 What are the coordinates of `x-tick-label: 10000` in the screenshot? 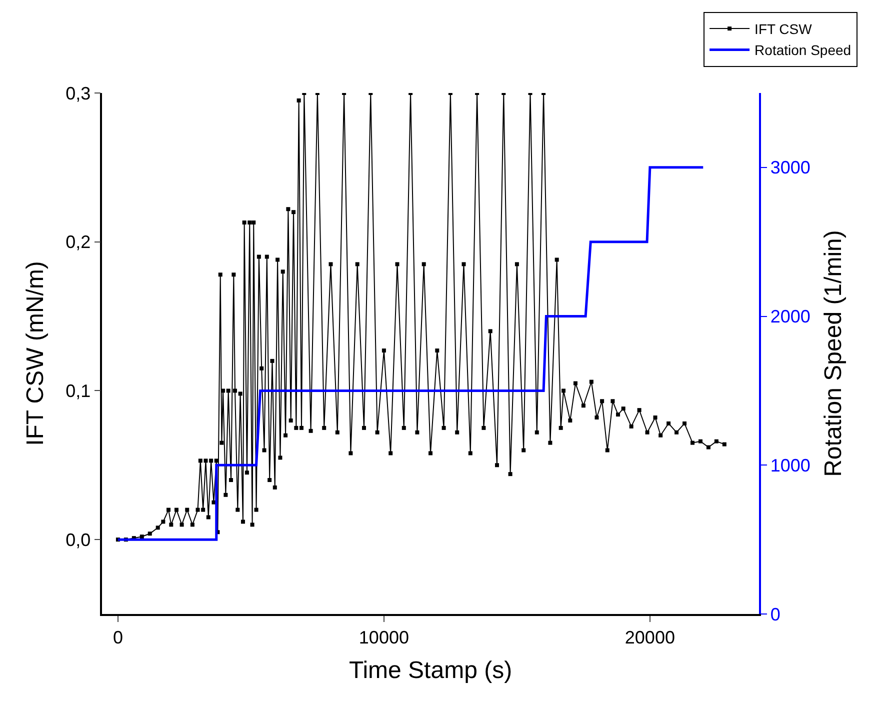 It's located at (383, 637).